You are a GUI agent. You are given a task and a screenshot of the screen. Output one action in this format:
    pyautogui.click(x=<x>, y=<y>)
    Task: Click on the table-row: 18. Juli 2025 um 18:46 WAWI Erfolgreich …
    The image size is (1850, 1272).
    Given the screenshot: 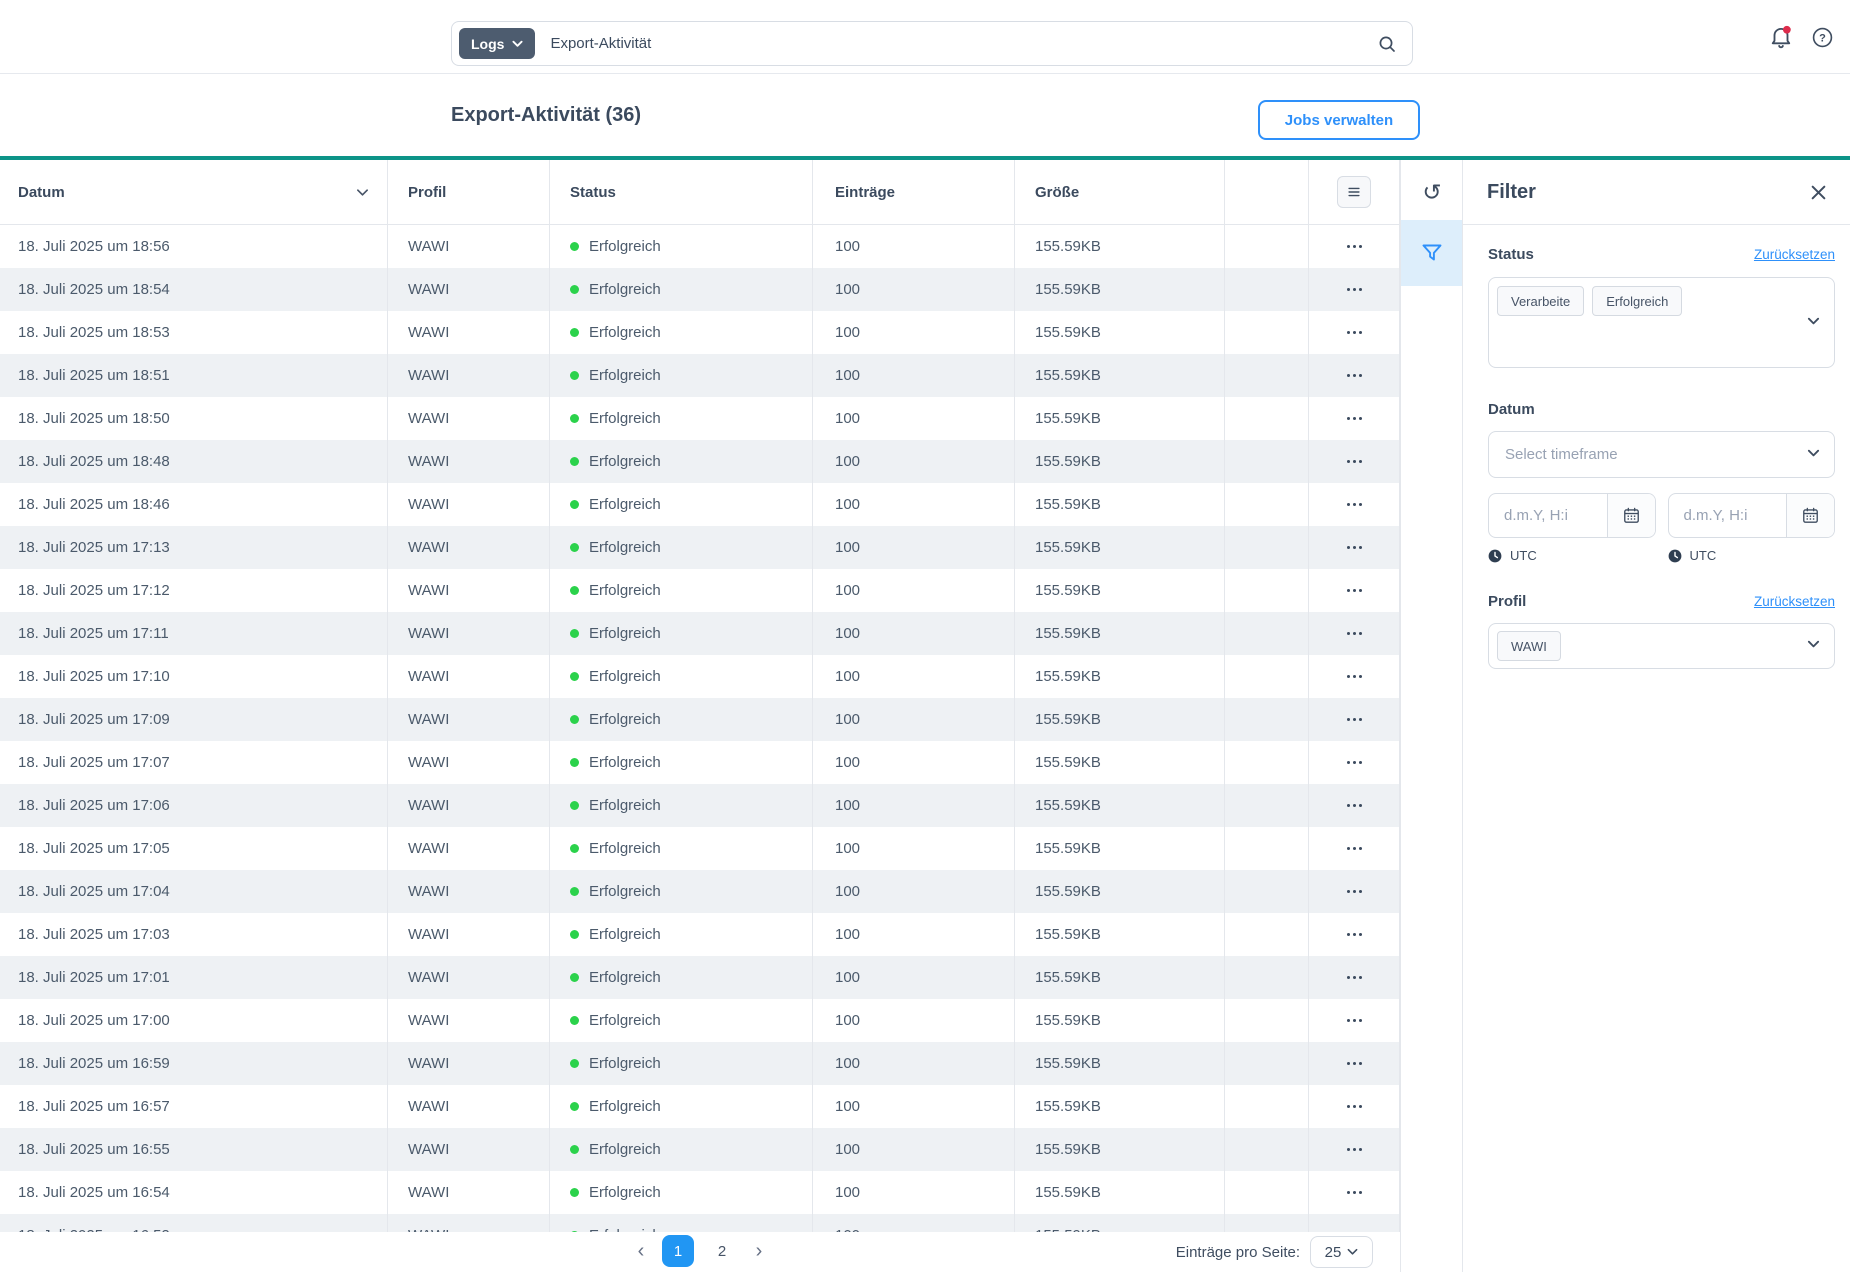 What is the action you would take?
    pyautogui.click(x=700, y=504)
    